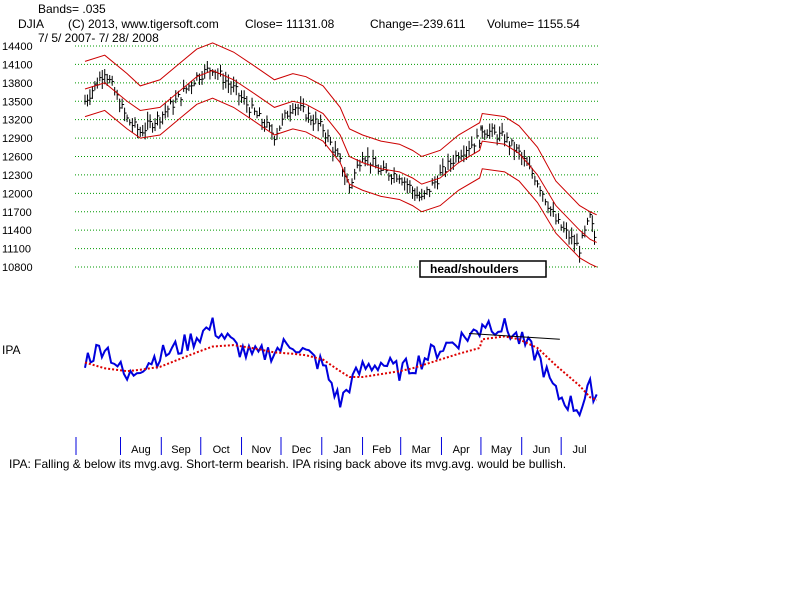 The width and height of the screenshot is (800, 600). What do you see at coordinates (533, 24) in the screenshot?
I see `volume-label: Volume= 1155.54` at bounding box center [533, 24].